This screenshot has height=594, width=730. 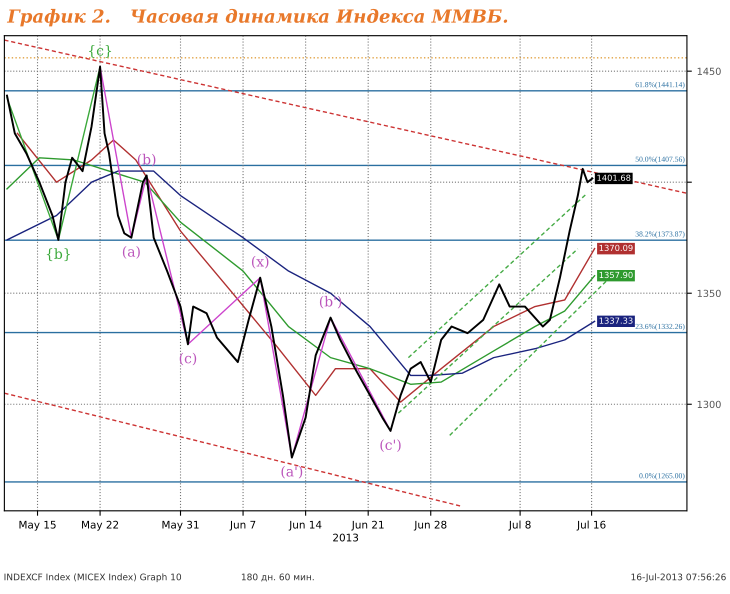 I want to click on x-tick-label: May 22, so click(x=100, y=525).